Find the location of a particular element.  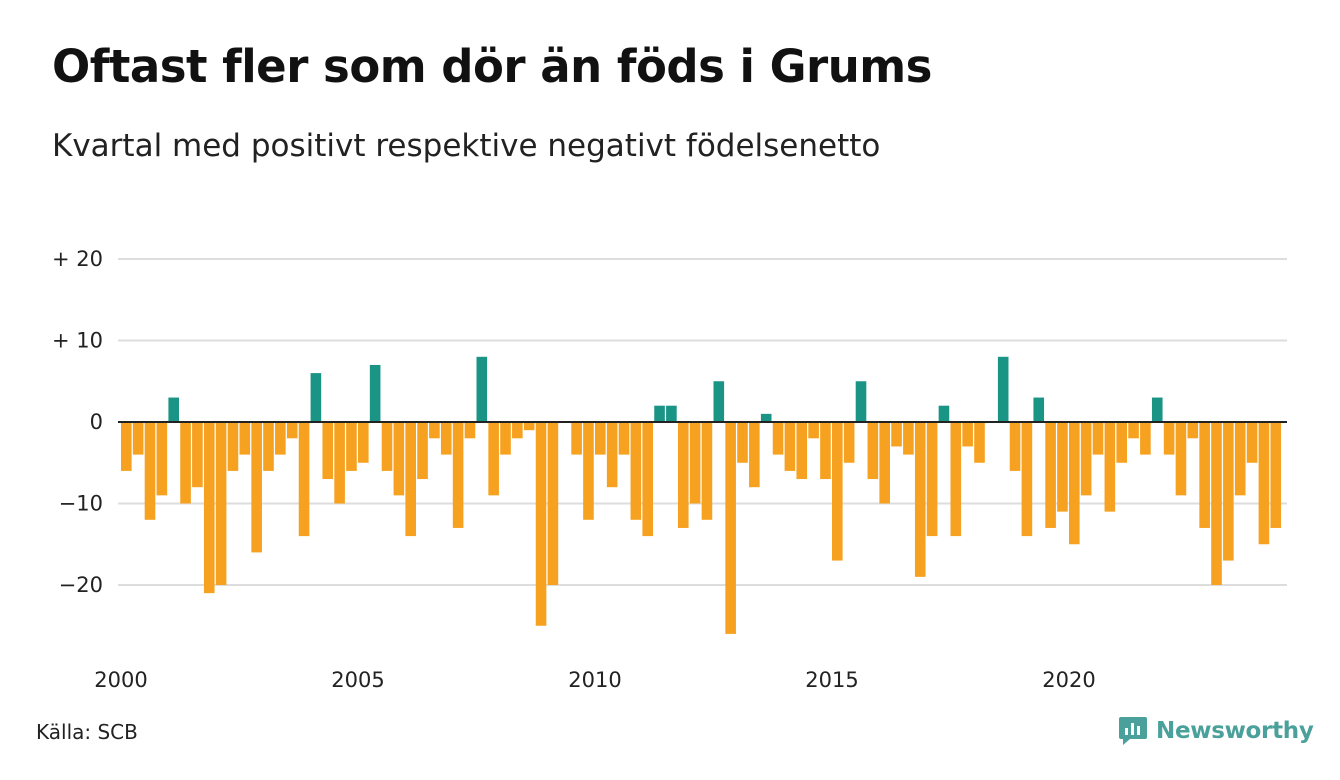

y-tick-label: −20 is located at coordinates (81, 585).